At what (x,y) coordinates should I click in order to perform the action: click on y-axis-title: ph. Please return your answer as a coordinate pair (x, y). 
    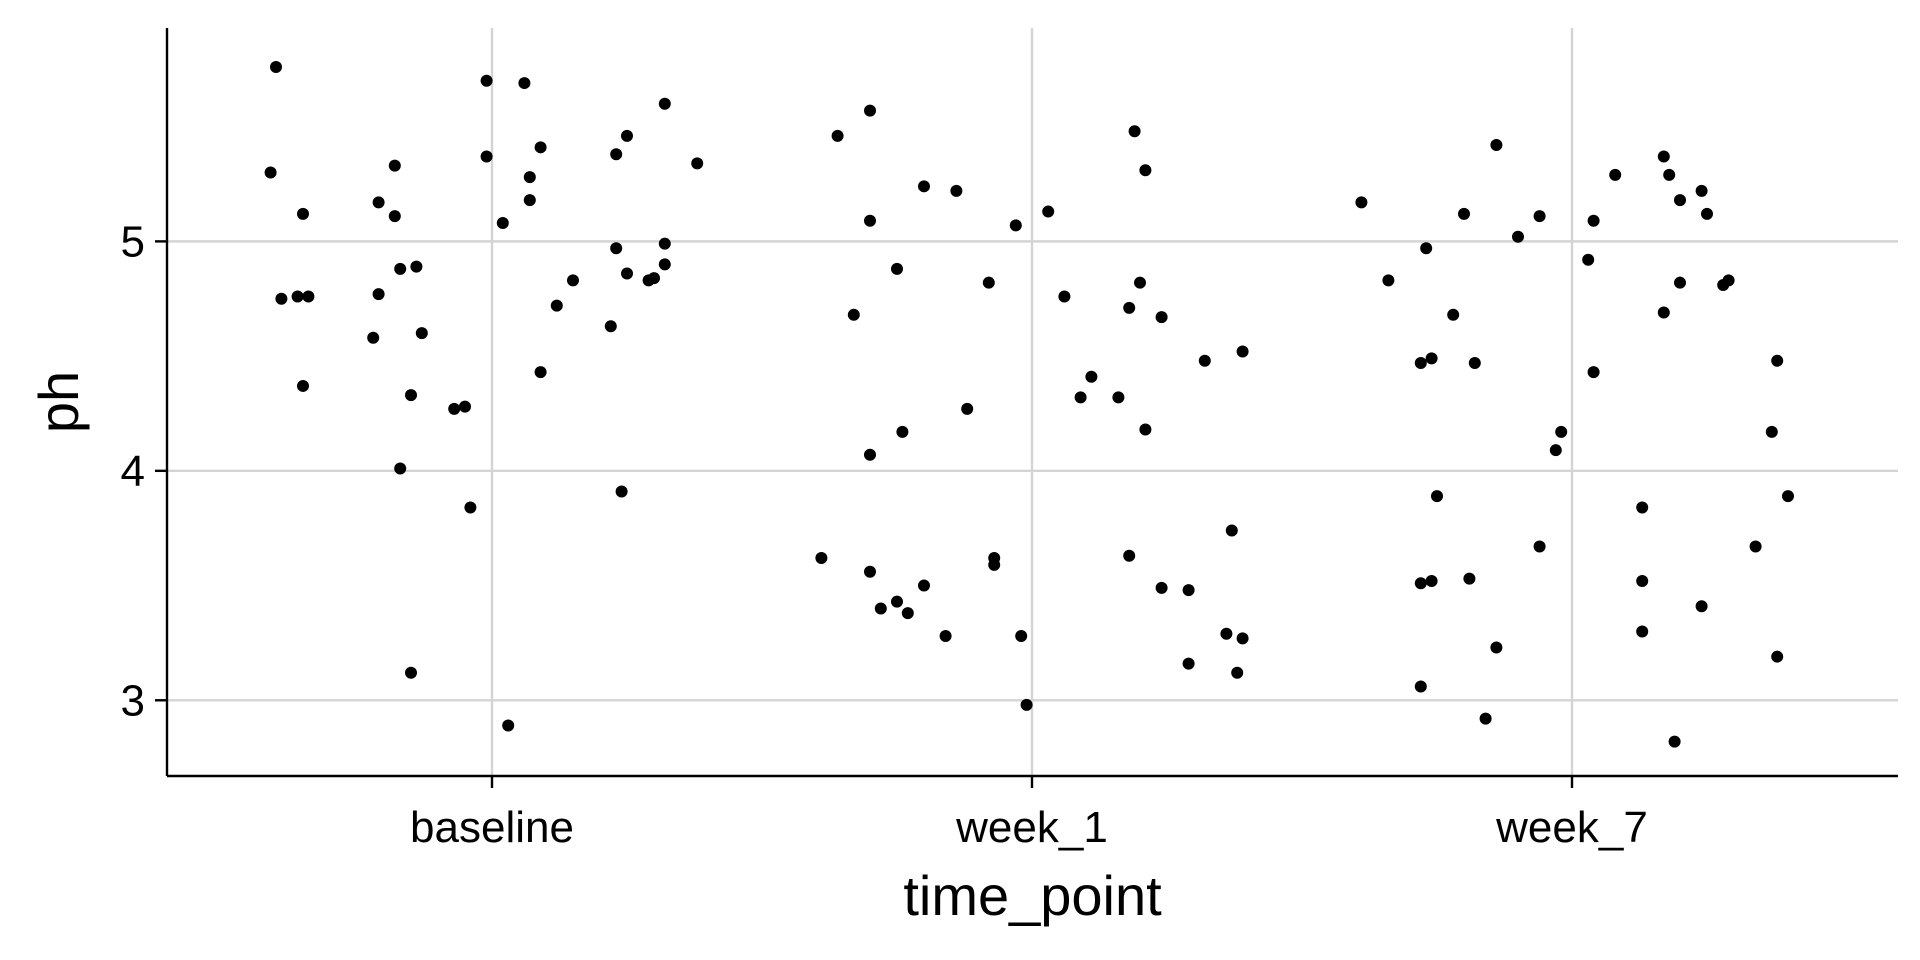
    Looking at the image, I should click on (58, 402).